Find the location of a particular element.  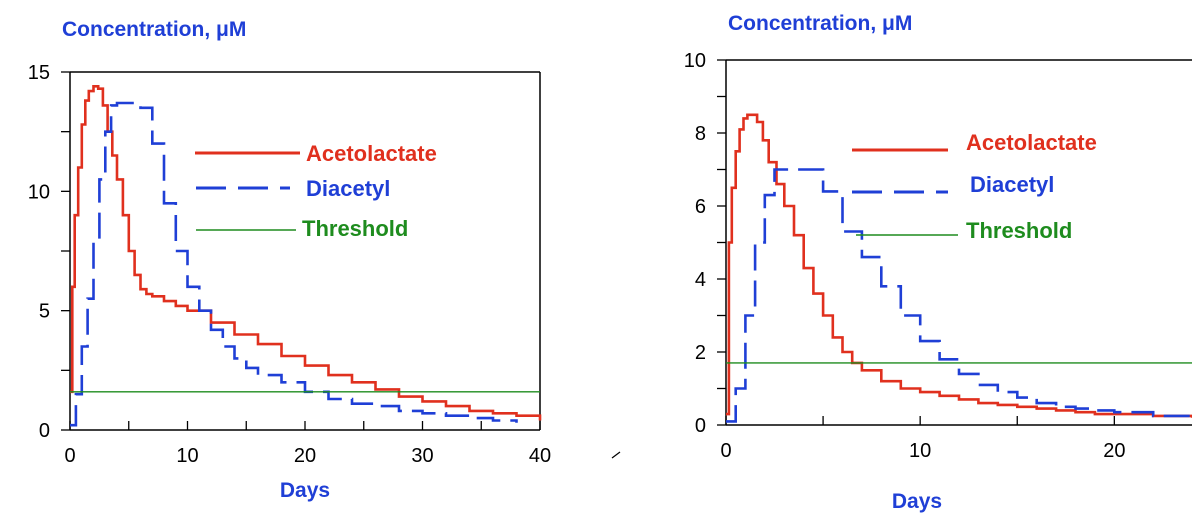

right-legend: Acetolactate Diacetyl Threshold is located at coordinates (974, 186).